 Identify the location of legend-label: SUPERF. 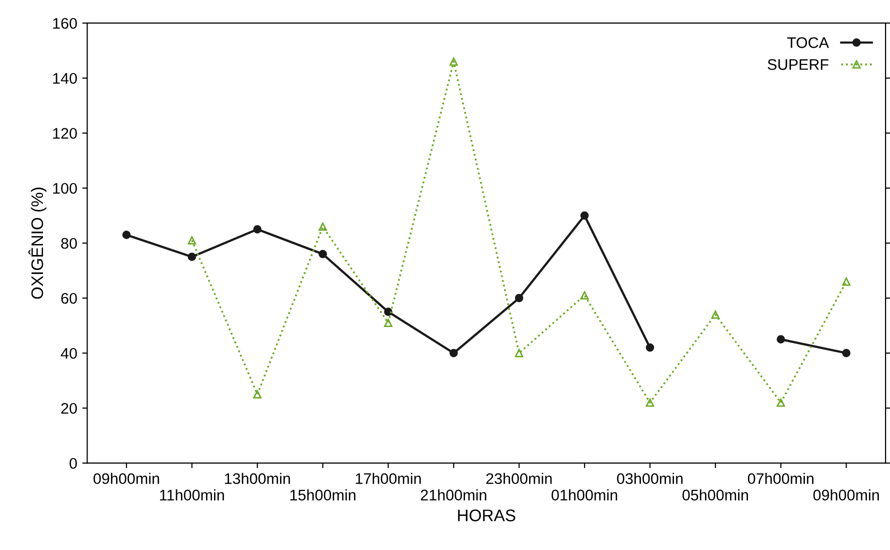
(798, 64).